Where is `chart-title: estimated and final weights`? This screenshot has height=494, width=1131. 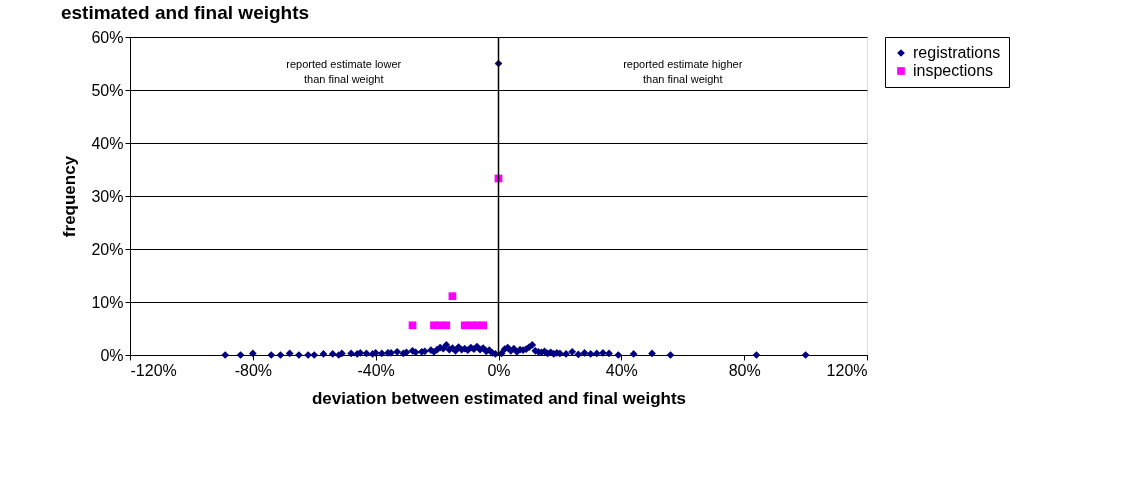
chart-title: estimated and final weights is located at coordinates (185, 12).